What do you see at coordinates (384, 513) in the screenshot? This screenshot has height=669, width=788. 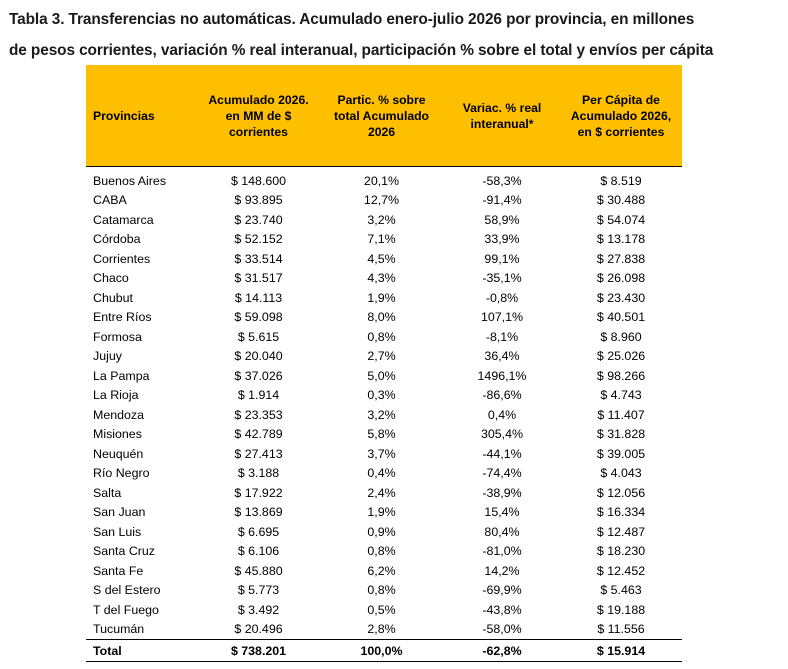 I see `table-row: San Juan $ 13.869 1,9% 15,4% $ 16.334` at bounding box center [384, 513].